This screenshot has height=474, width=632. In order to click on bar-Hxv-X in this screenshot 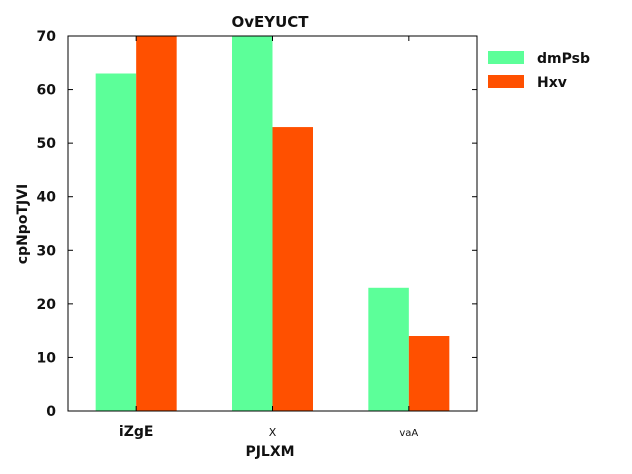, I will do `click(292, 269)`.